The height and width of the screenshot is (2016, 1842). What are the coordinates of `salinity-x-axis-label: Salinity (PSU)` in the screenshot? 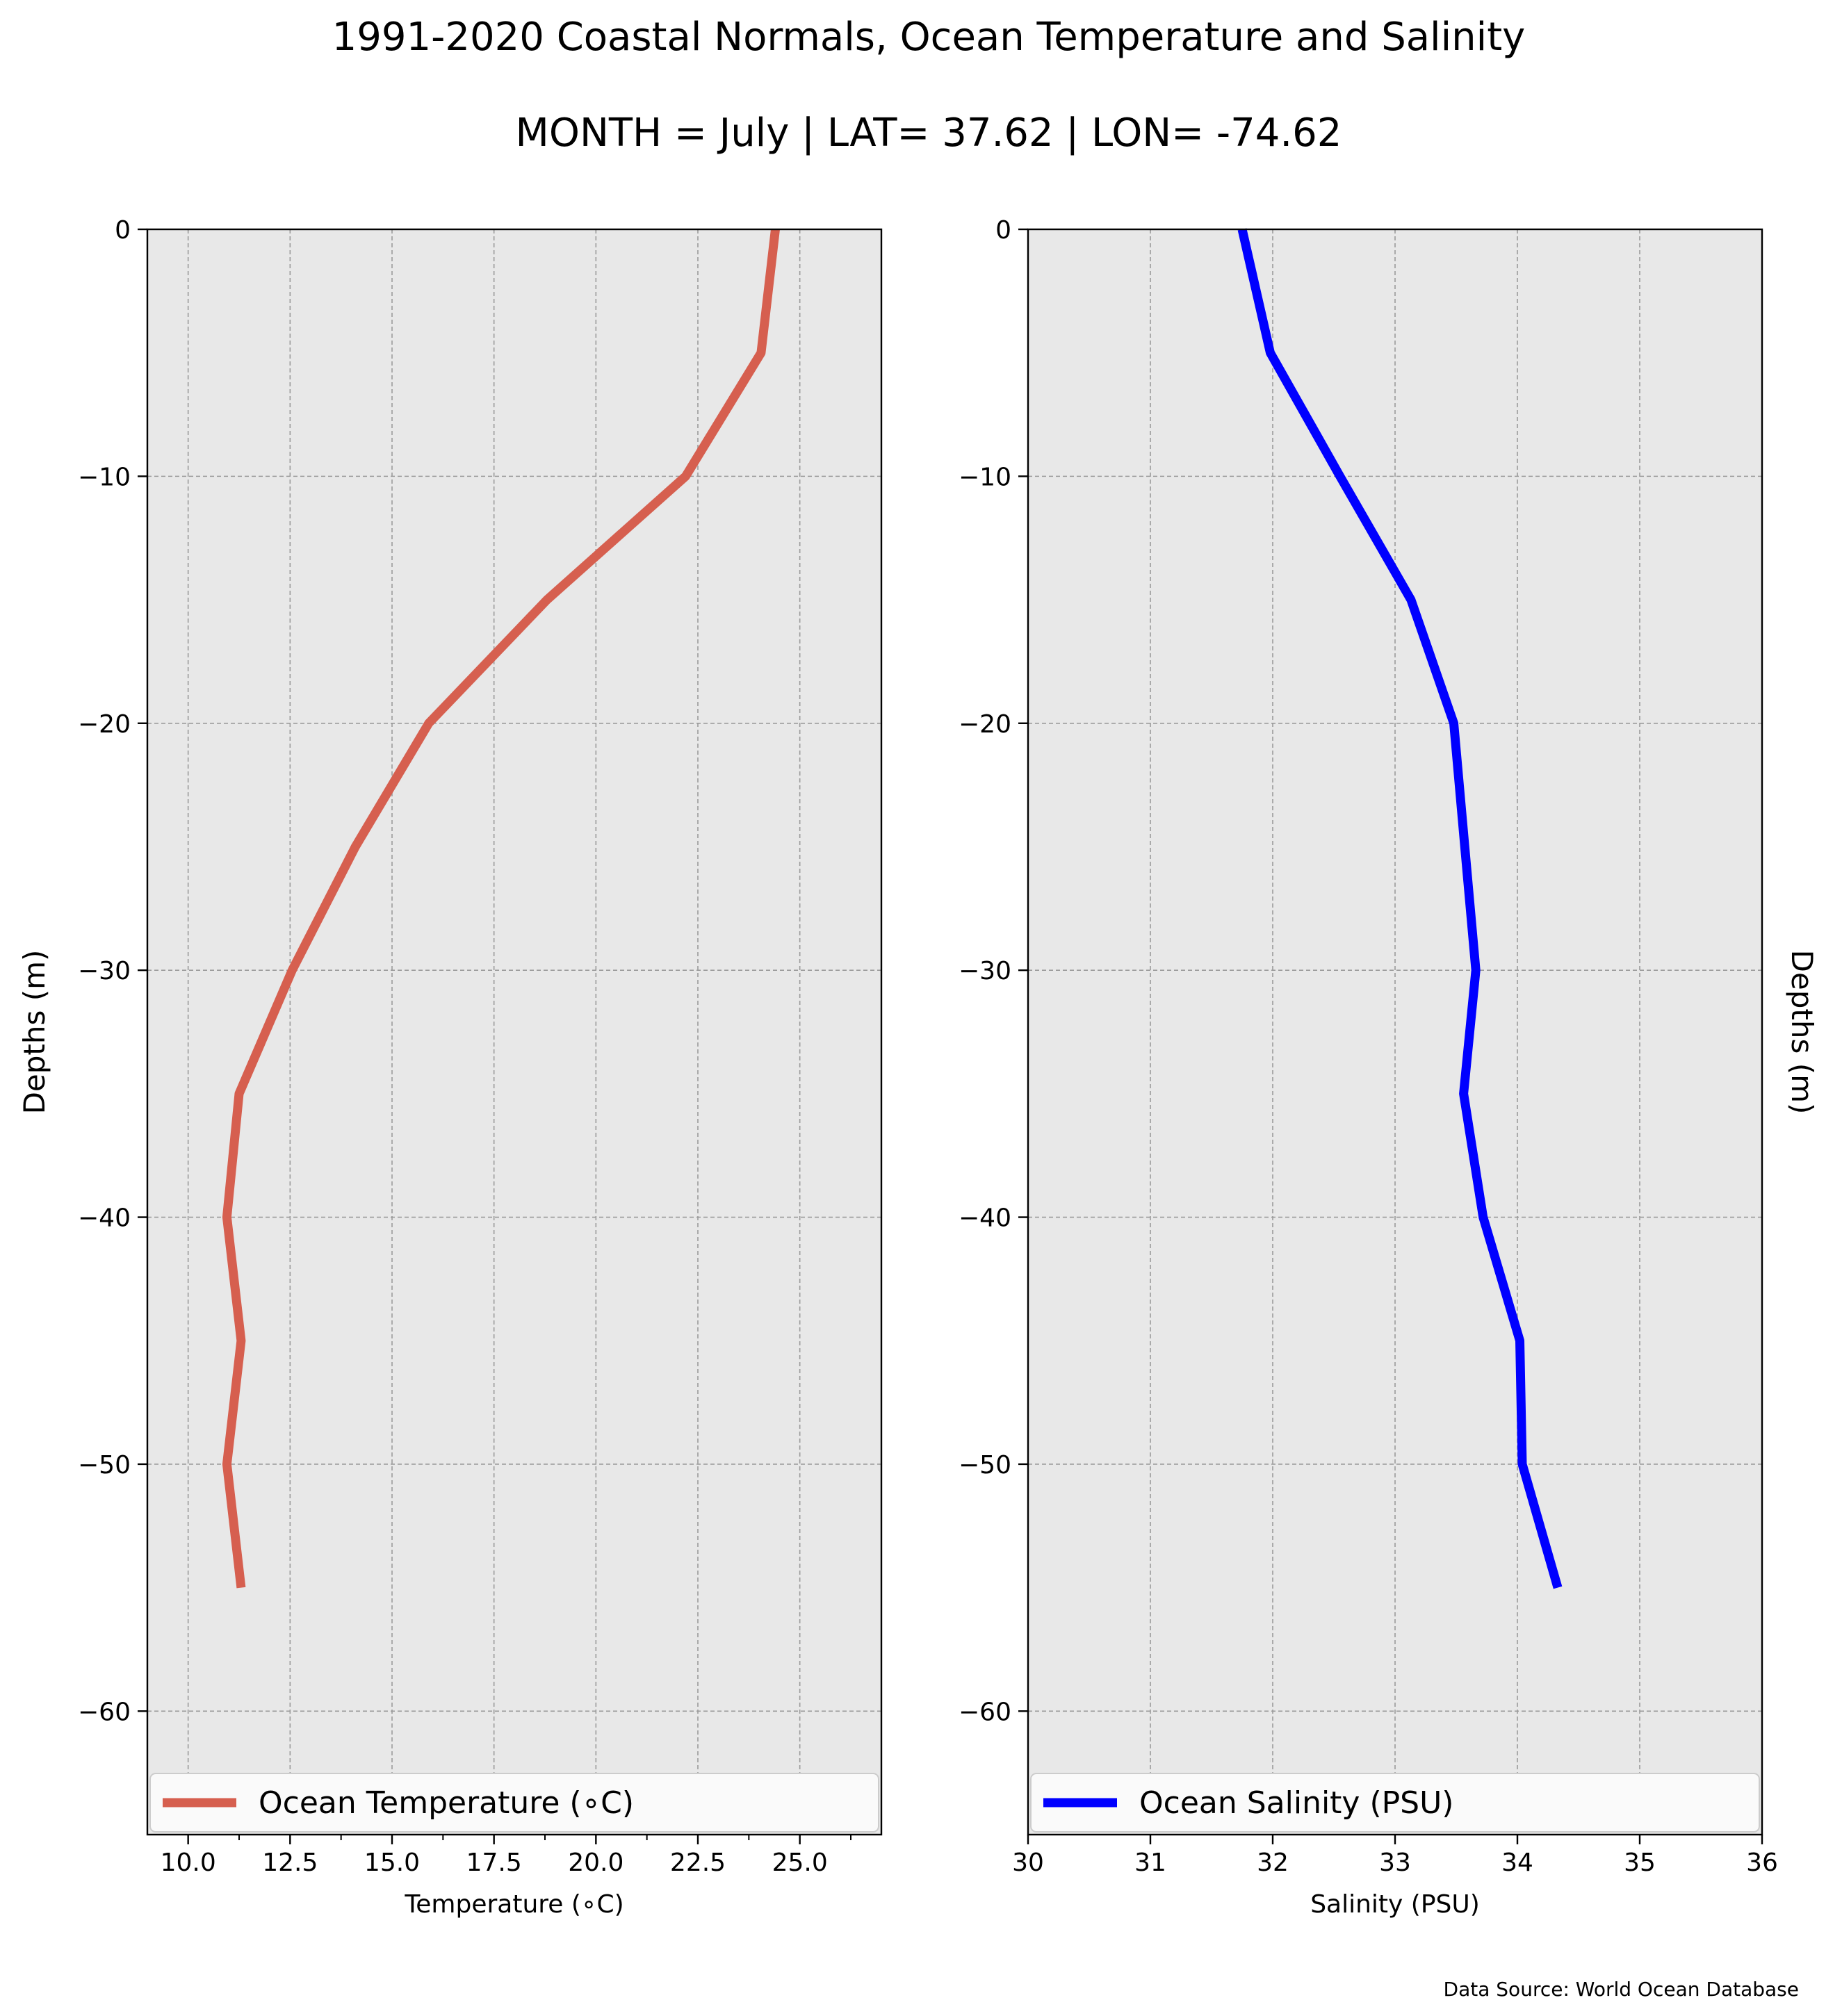 It's located at (1395, 1905).